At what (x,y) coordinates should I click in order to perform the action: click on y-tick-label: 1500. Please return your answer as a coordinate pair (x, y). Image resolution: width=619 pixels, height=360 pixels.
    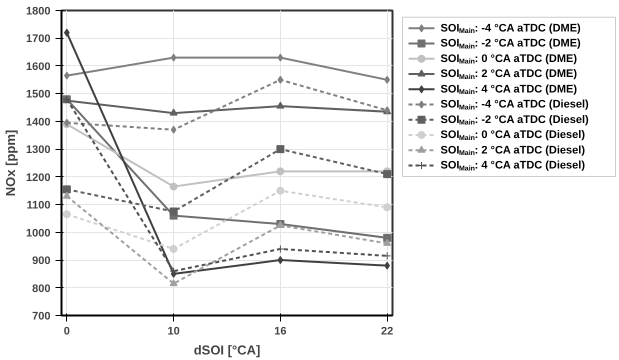
    Looking at the image, I should click on (38, 94).